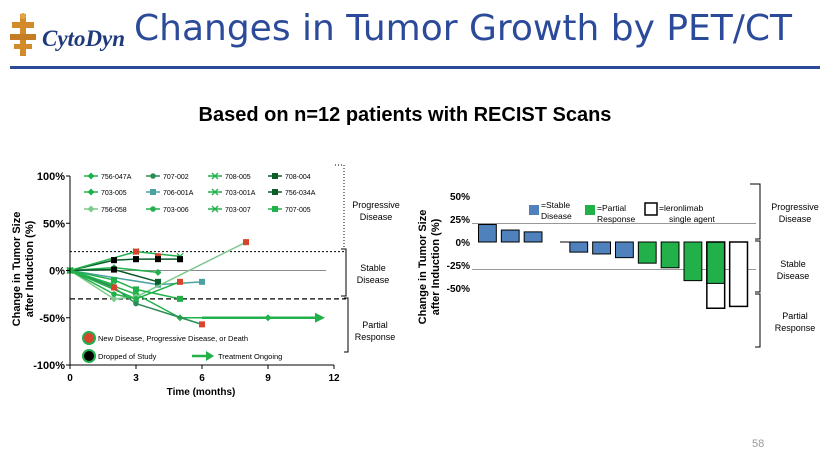  Describe the element at coordinates (376, 217) in the screenshot. I see `zone-label-progressive: Disease` at that location.